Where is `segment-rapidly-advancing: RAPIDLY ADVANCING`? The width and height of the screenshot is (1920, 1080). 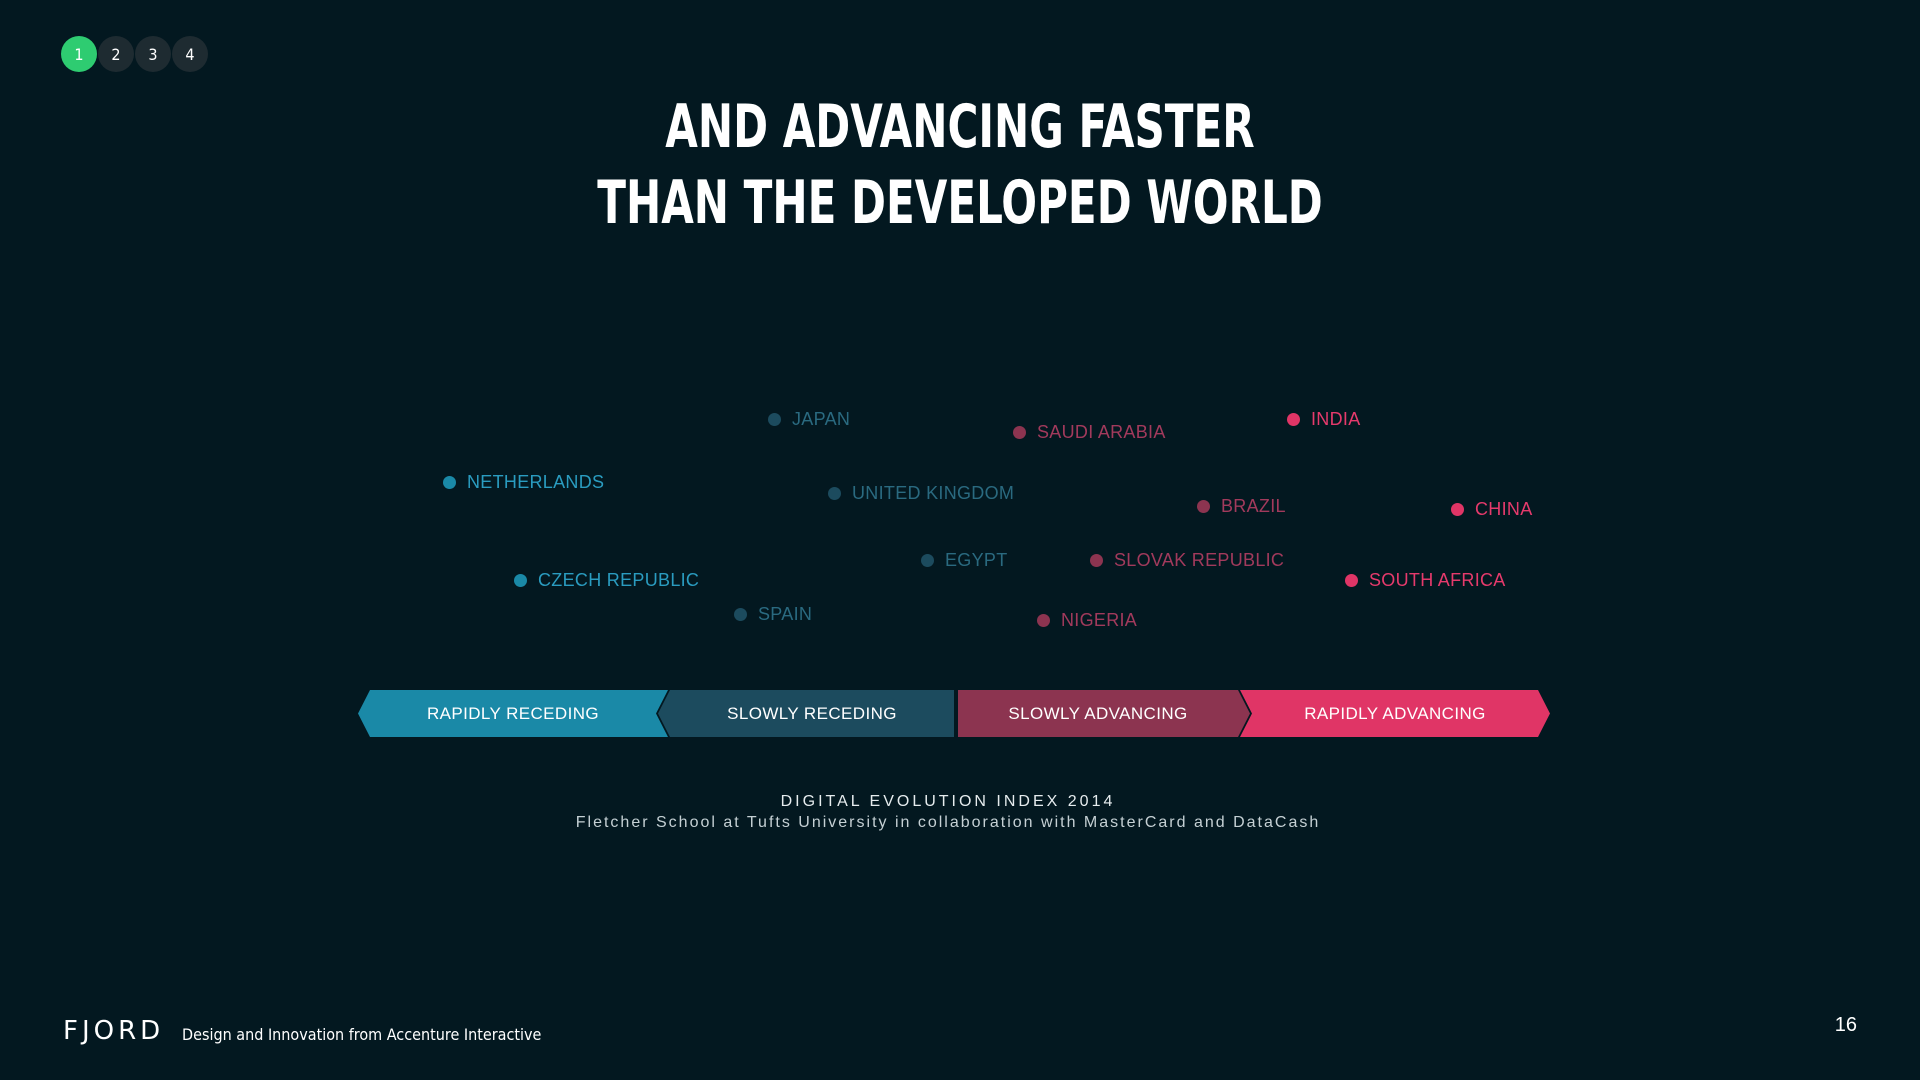
segment-rapidly-advancing: RAPIDLY ADVANCING is located at coordinates (1395, 713).